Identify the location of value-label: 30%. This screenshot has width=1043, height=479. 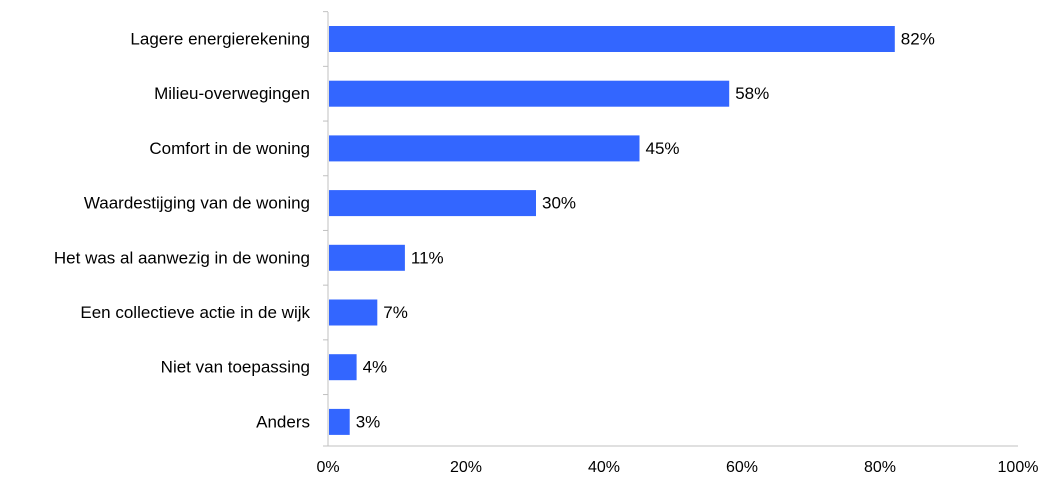
(559, 203).